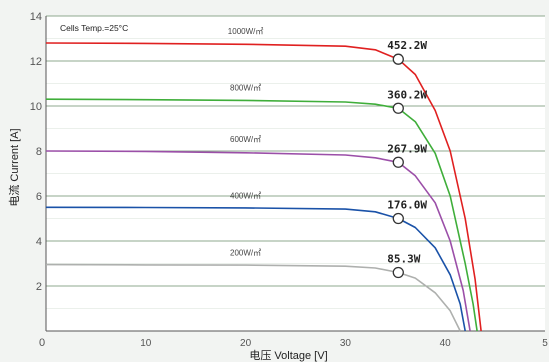  I want to click on y-axis-title: 电流 Current [A], so click(14, 167).